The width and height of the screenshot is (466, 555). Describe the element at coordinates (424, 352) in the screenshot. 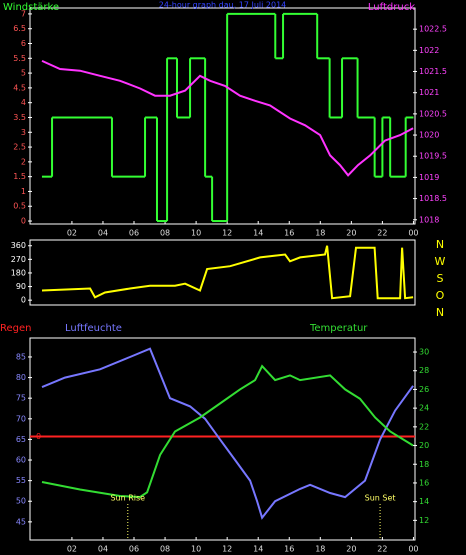

I see `y2-tick-label: 30` at that location.